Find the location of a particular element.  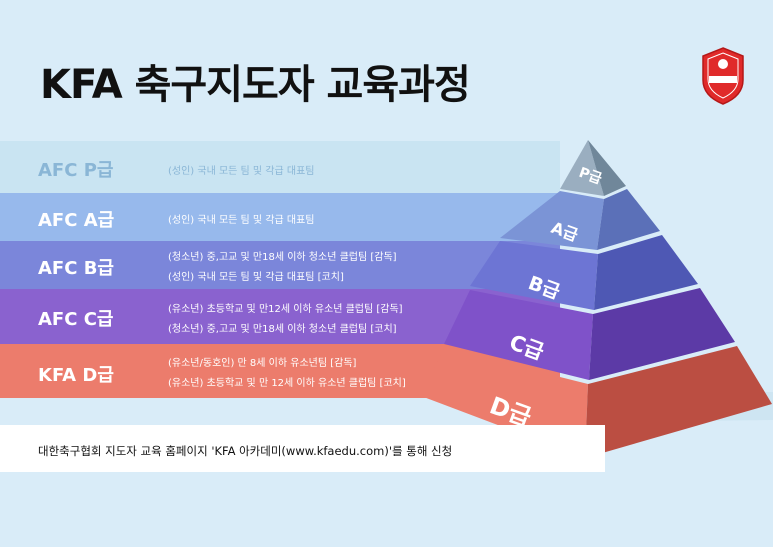

pyramid-tier-b-side is located at coordinates (646, 272).